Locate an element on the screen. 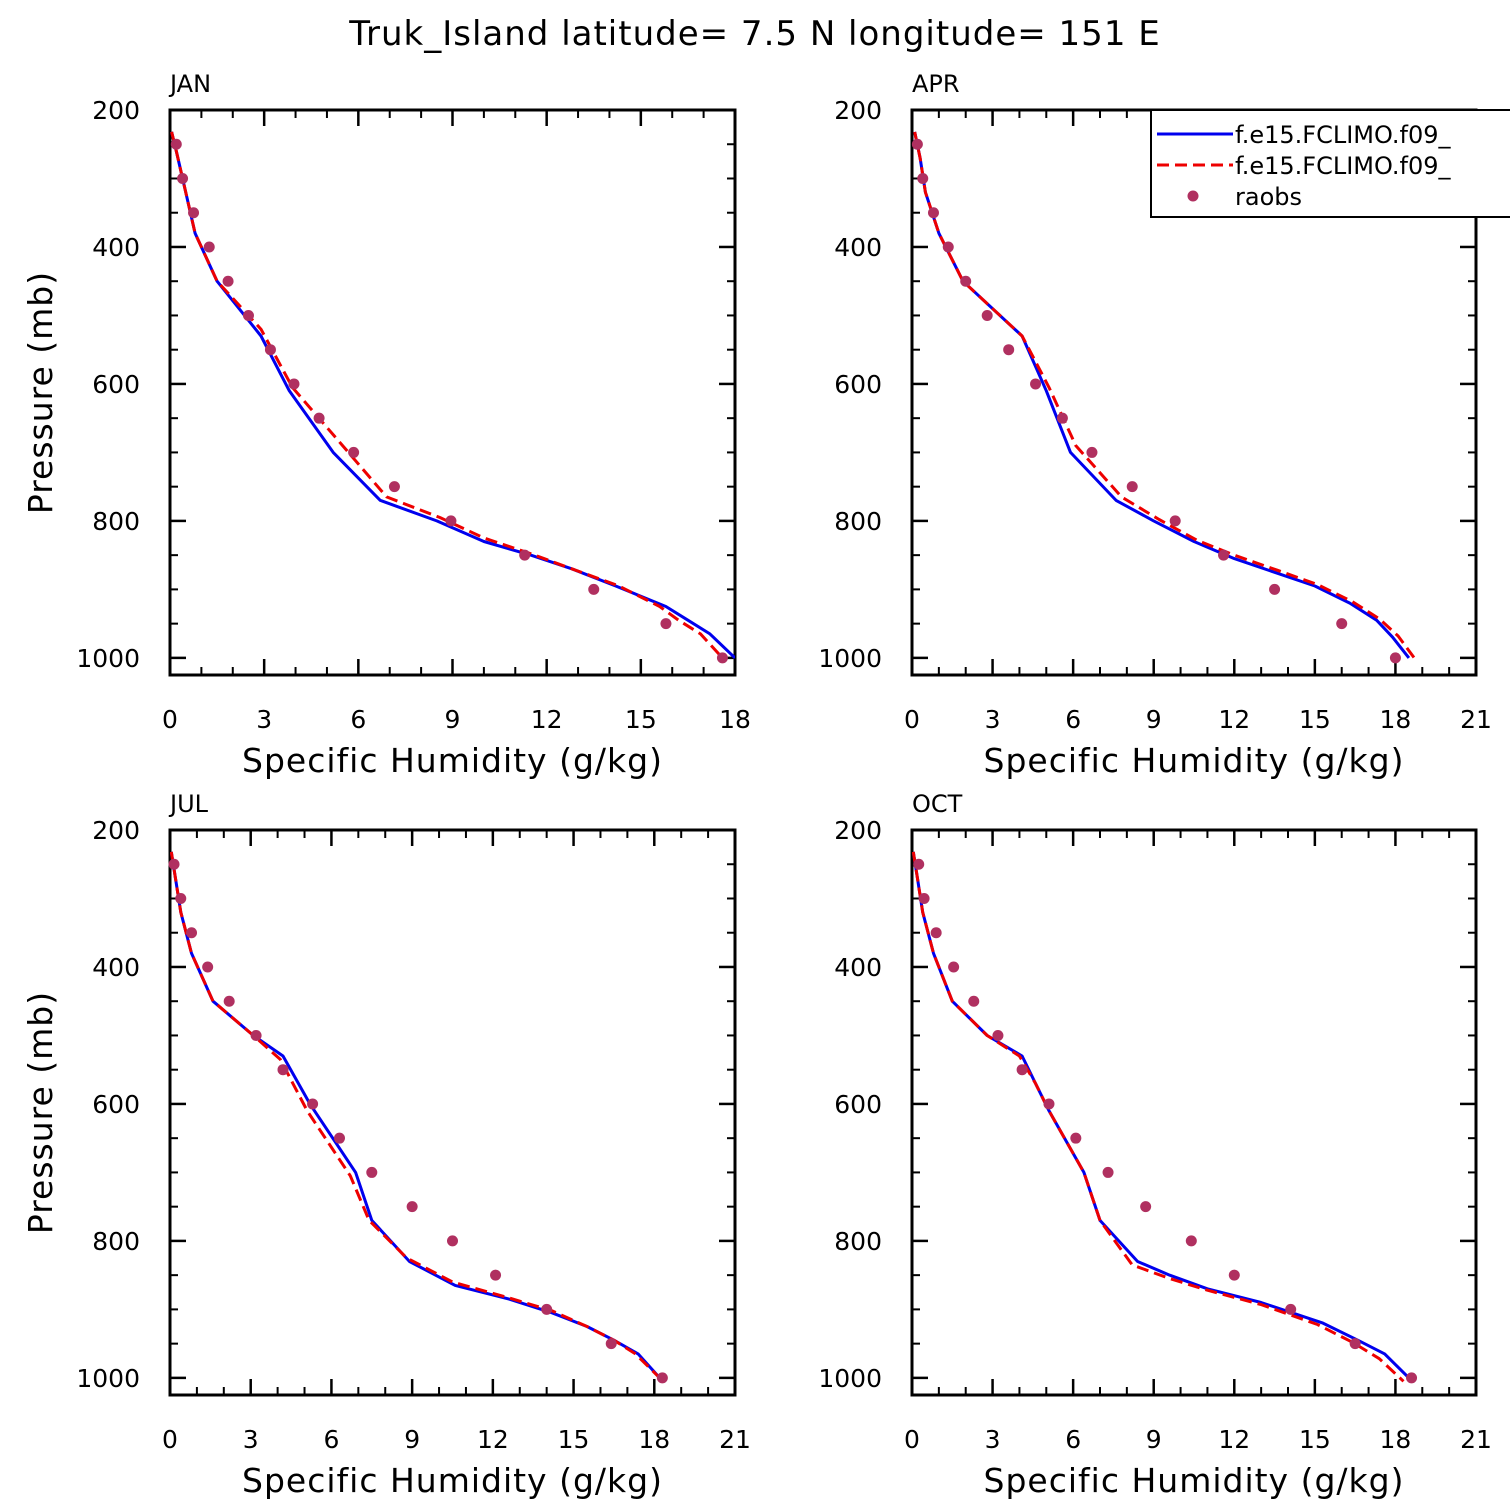 The width and height of the screenshot is (1510, 1510). panel-title: APR is located at coordinates (936, 84).